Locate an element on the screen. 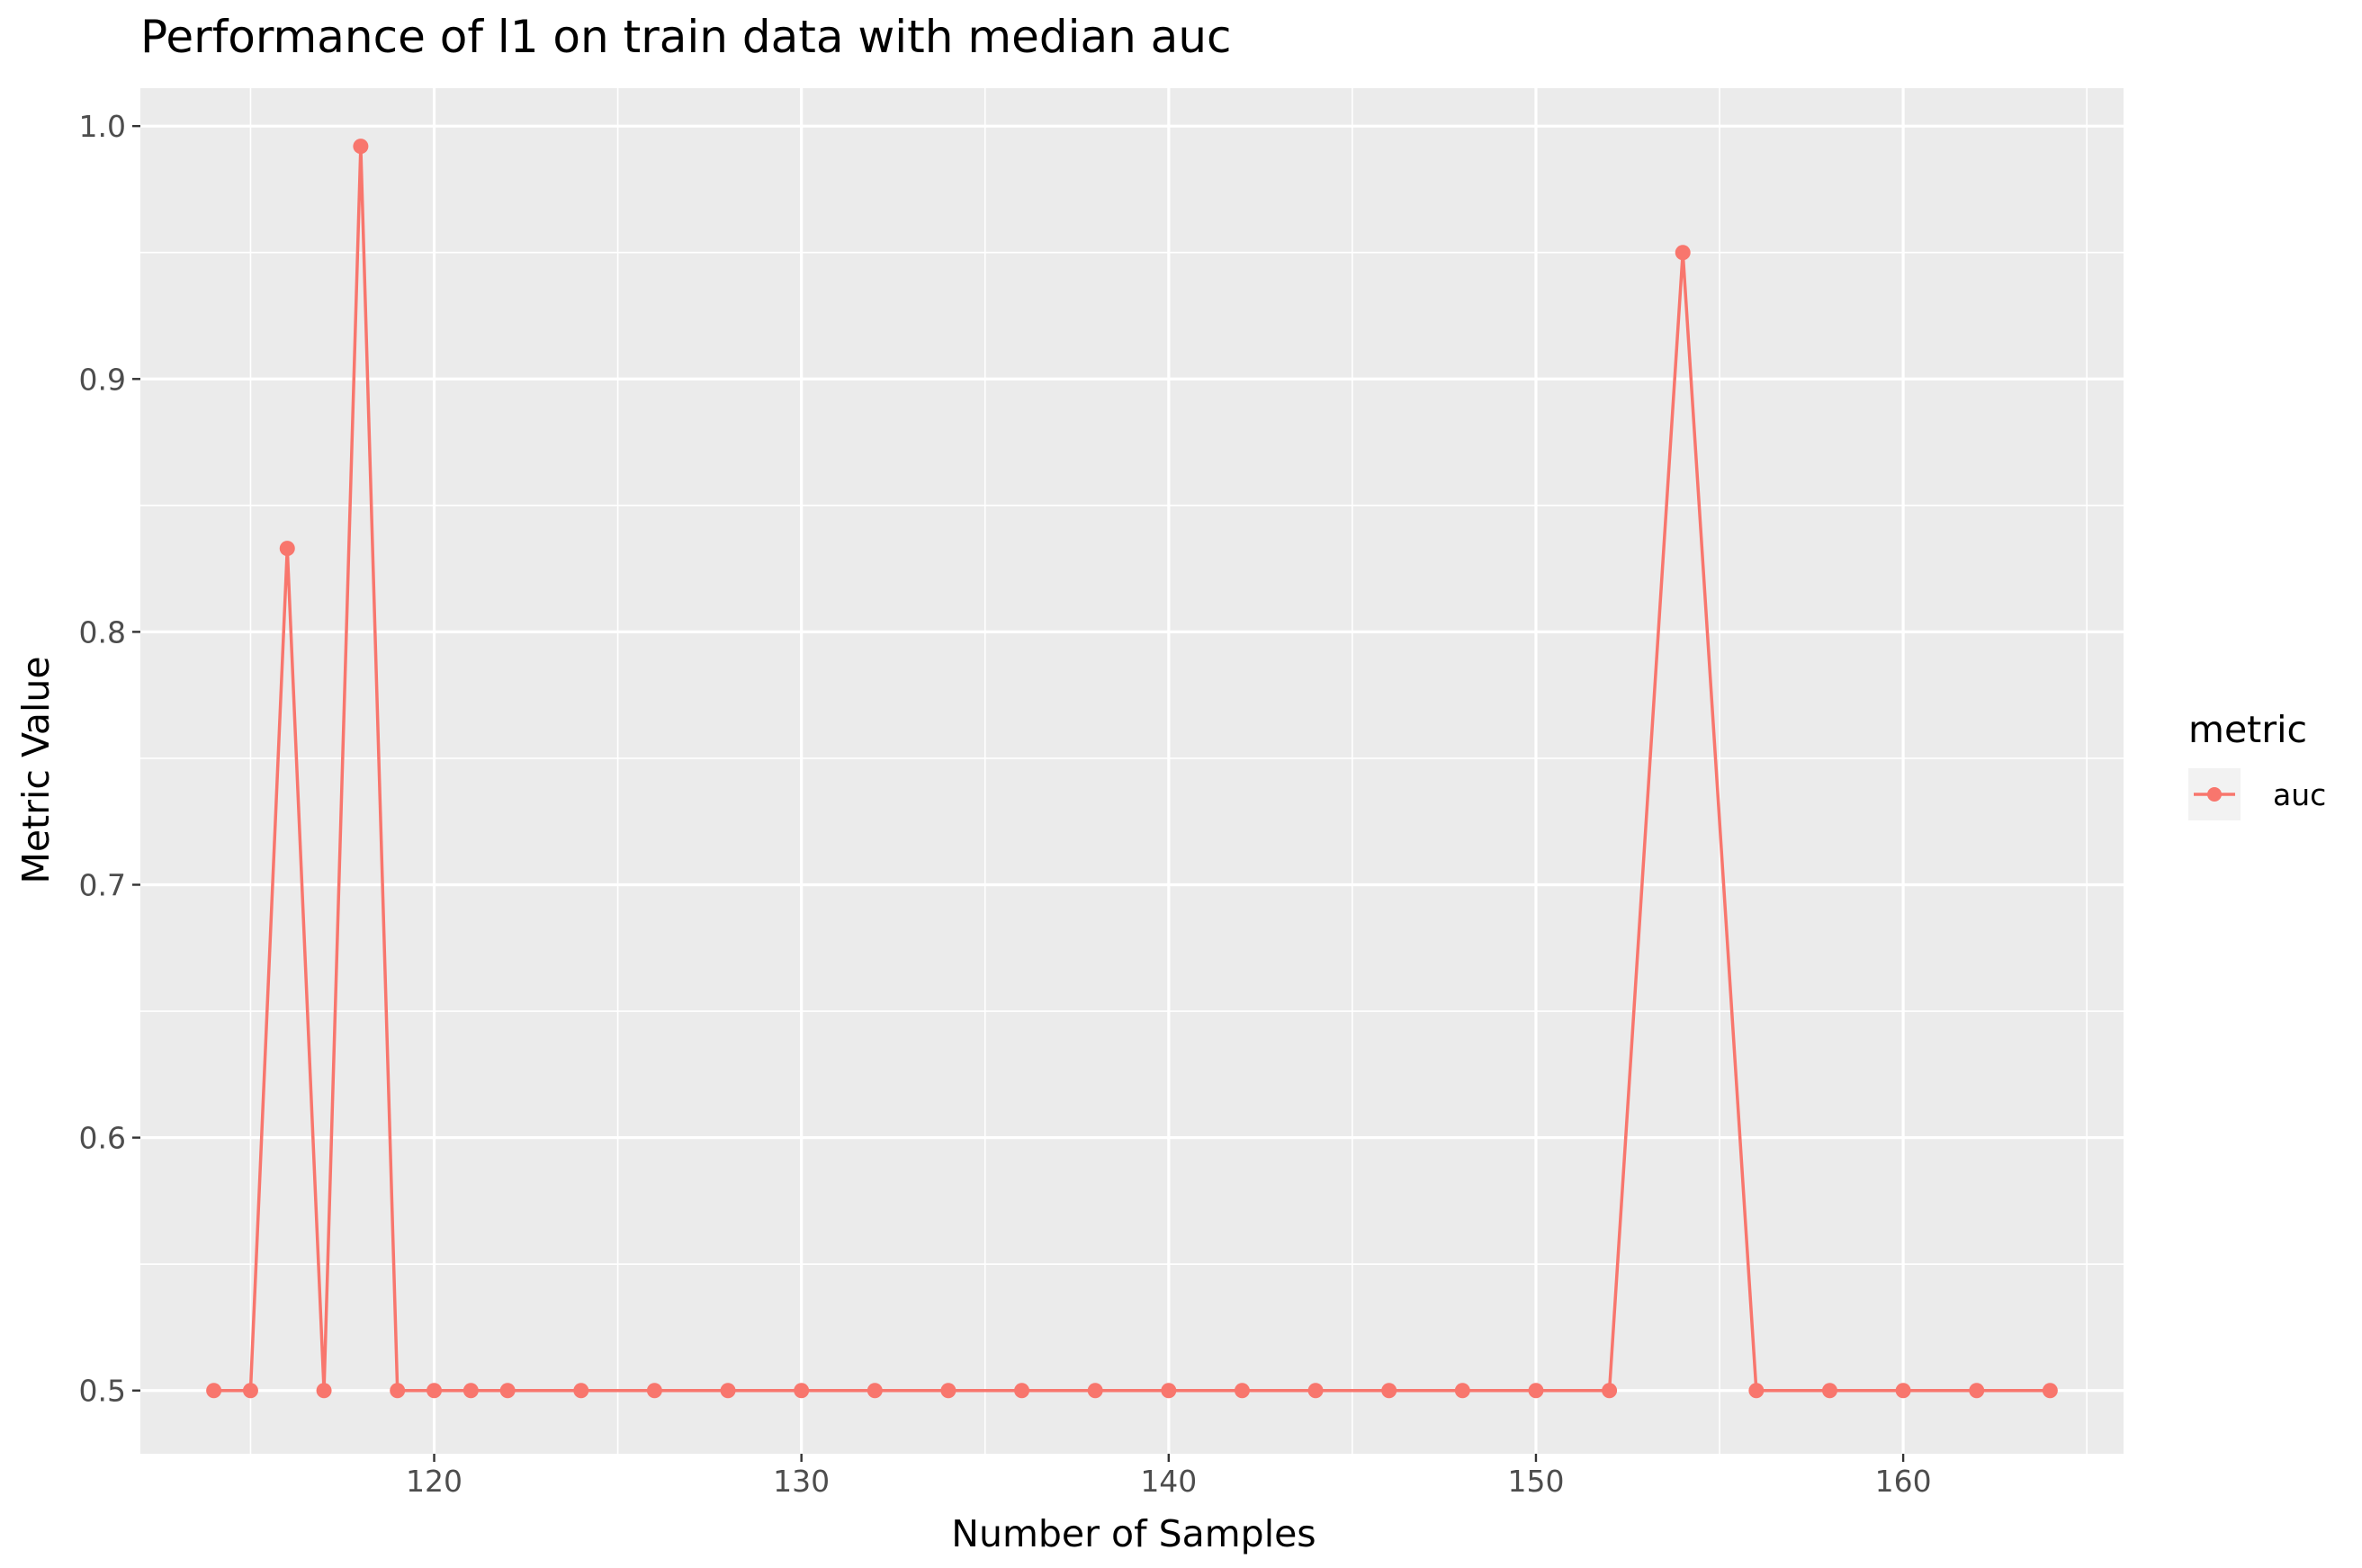  x-tick-label: 120 is located at coordinates (435, 1481).